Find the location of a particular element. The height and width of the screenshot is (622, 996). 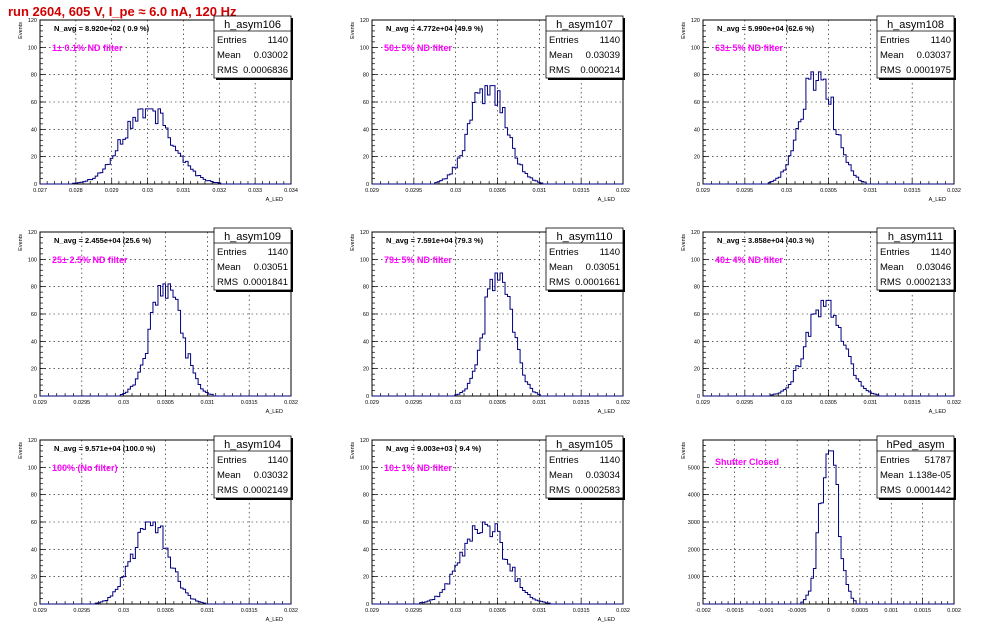

filter-label: 40± 4% ND filter is located at coordinates (749, 260).